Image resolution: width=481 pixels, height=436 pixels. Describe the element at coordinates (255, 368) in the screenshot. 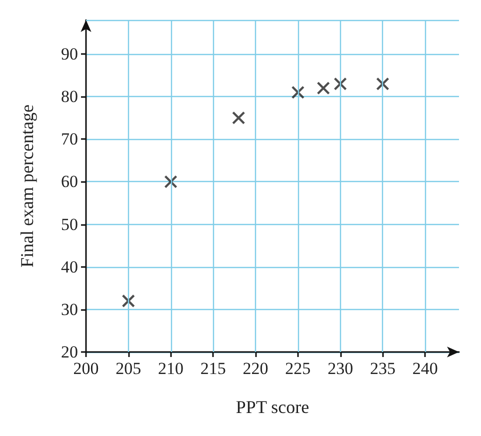

I see `x-tick-label: 220` at that location.